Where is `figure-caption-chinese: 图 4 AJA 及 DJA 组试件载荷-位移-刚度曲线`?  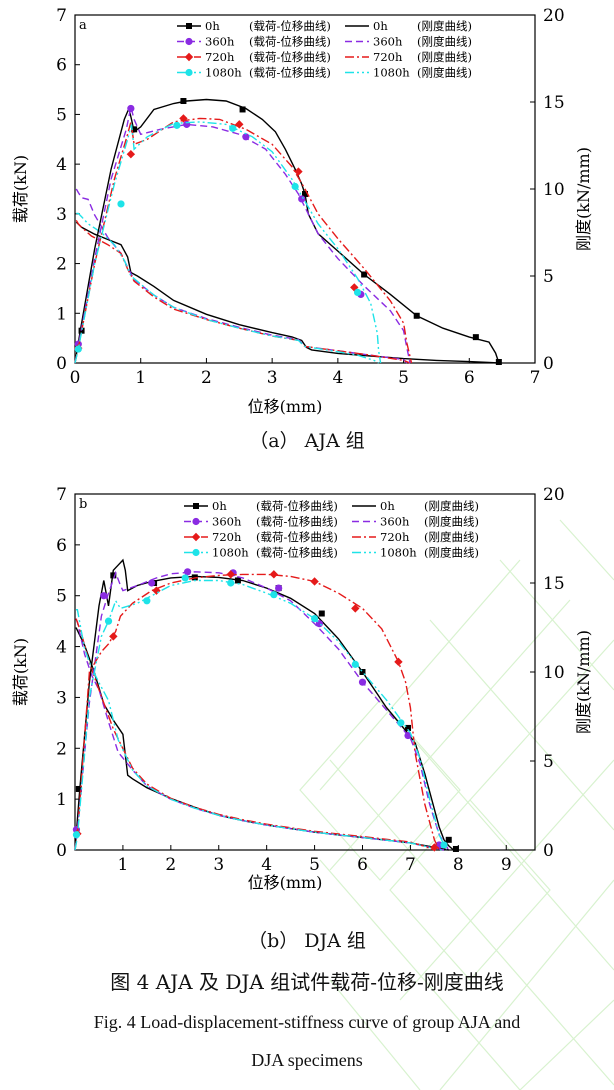 figure-caption-chinese: 图 4 AJA 及 DJA 组试件载荷-位移-刚度曲线 is located at coordinates (307, 982).